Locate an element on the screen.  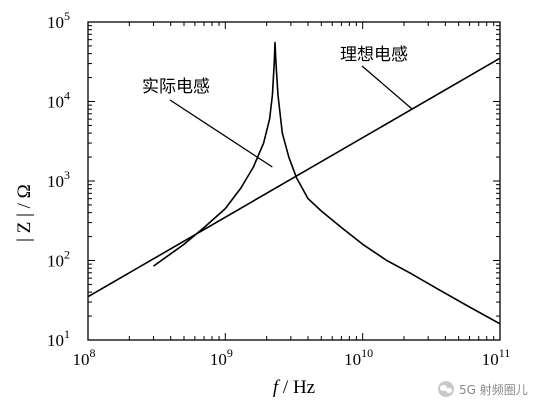
x-tick-label: 10¹¹ is located at coordinates (496, 357).